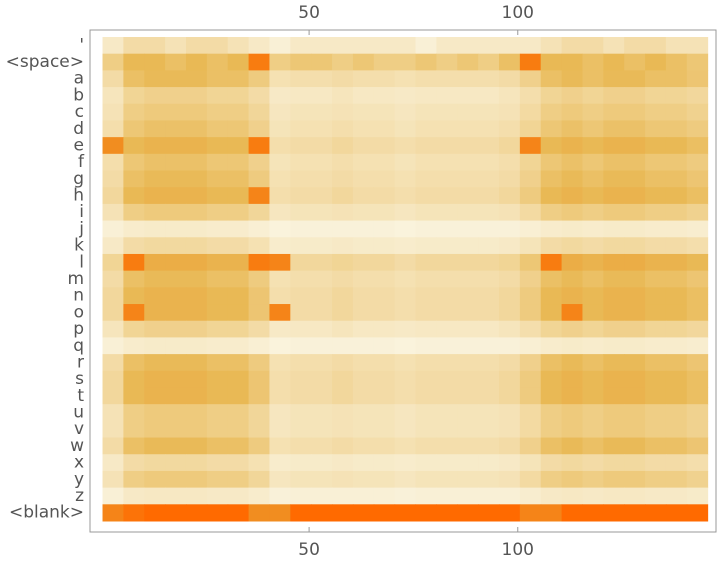 The height and width of the screenshot is (564, 720). I want to click on row-label: x, so click(79, 463).